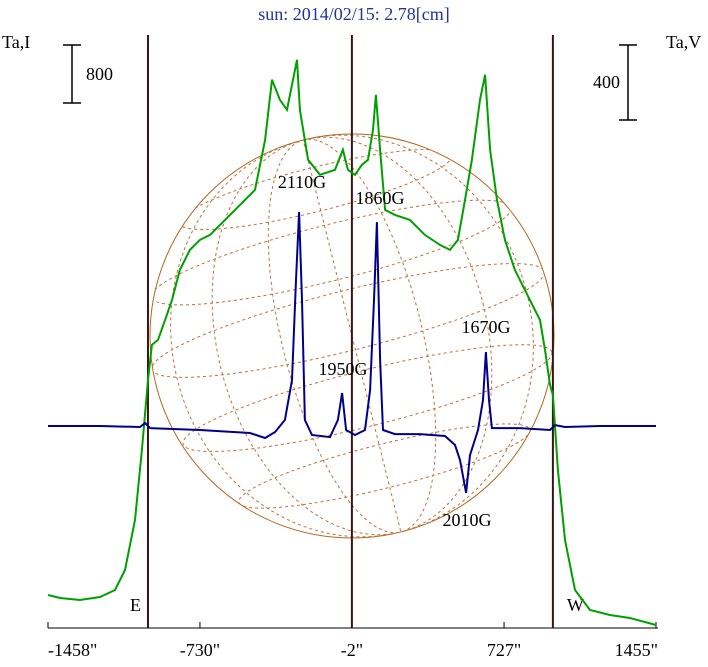  I want to click on limb-label: E, so click(135, 605).